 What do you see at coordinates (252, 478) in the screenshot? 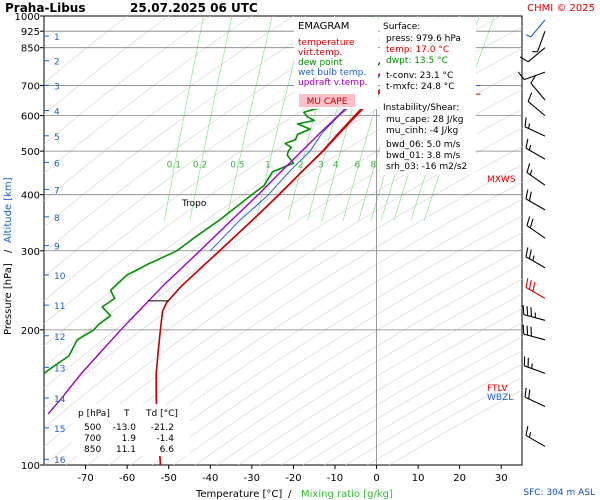
I see `x-tick-label: -30` at bounding box center [252, 478].